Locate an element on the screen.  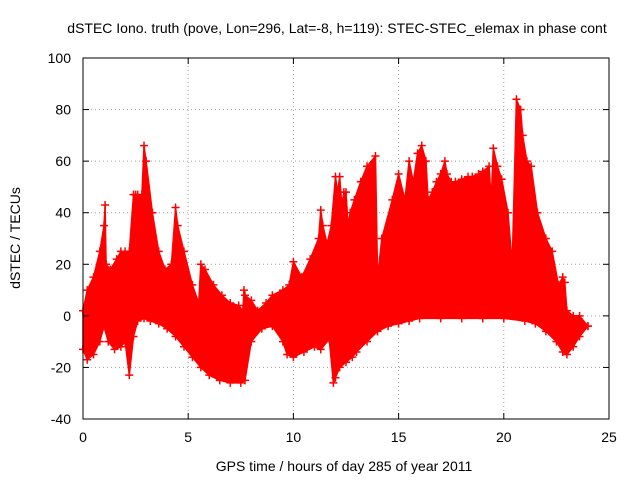
y-tick-label: 20 is located at coordinates (63, 264).